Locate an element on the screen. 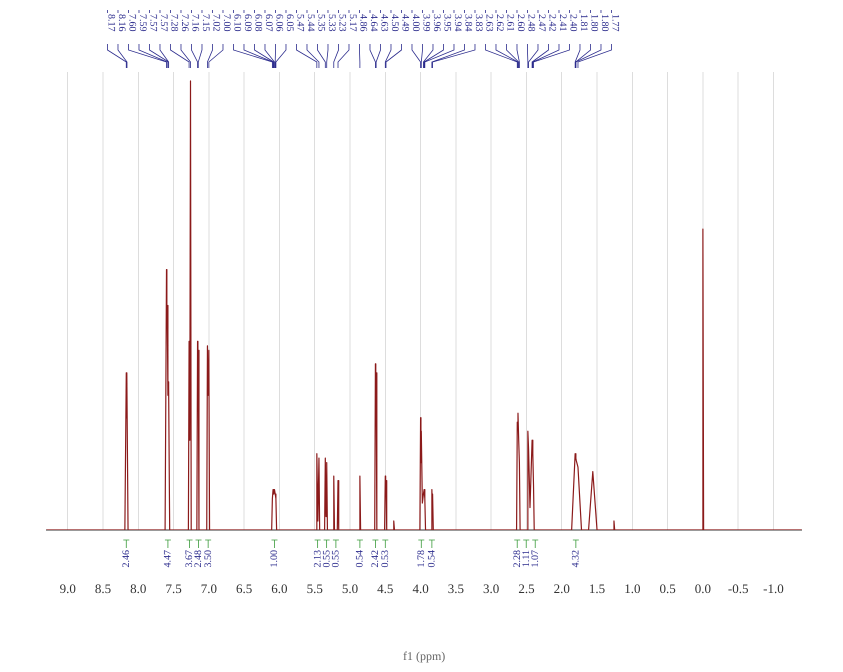 The height and width of the screenshot is (672, 843). annotation: 1.78 is located at coordinates (421, 559).